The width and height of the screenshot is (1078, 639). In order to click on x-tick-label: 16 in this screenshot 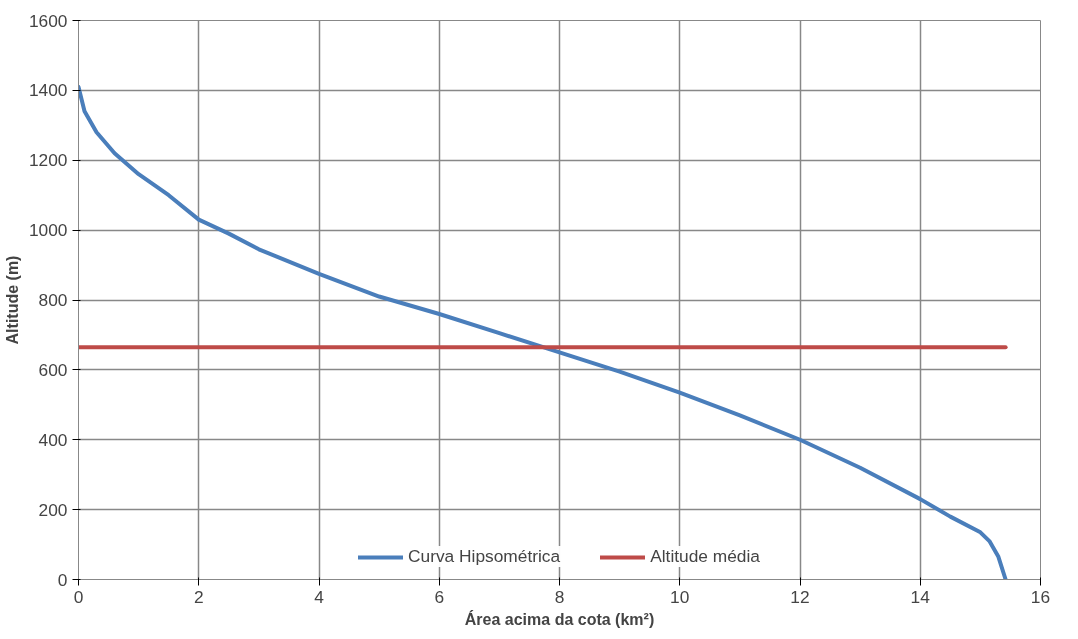, I will do `click(1040, 596)`.